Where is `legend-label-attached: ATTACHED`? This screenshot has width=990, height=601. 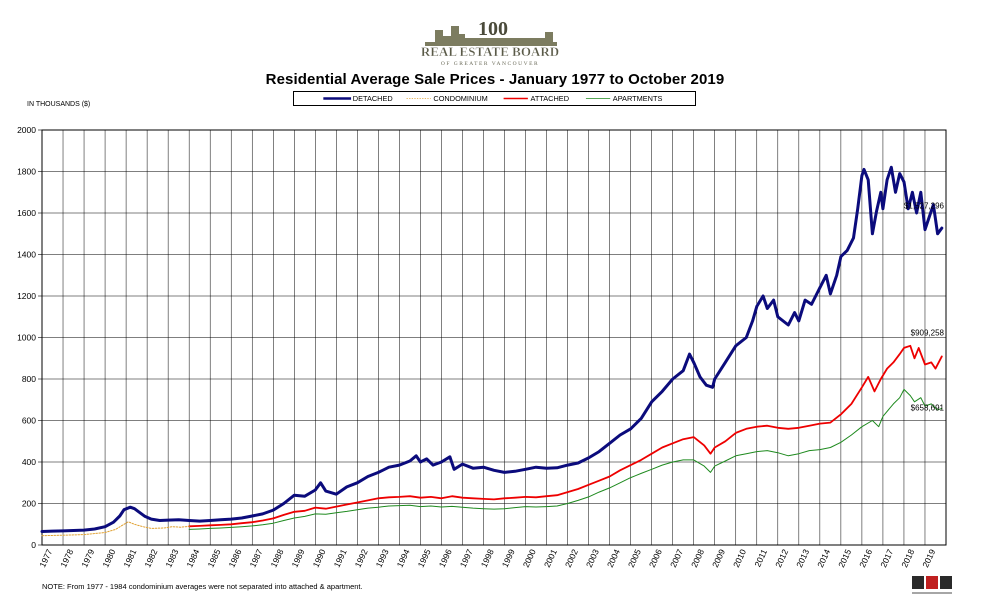 legend-label-attached: ATTACHED is located at coordinates (549, 98).